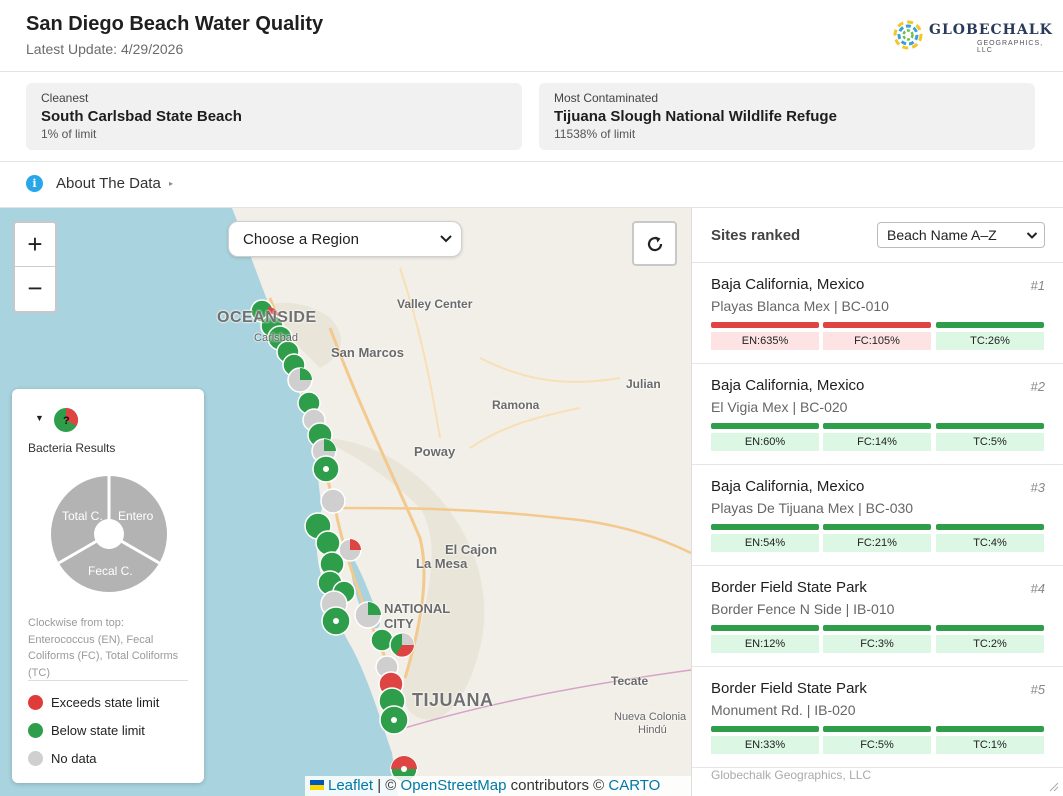 This screenshot has width=1063, height=796. I want to click on legend-collapse-toggle: ▼, so click(39, 418).